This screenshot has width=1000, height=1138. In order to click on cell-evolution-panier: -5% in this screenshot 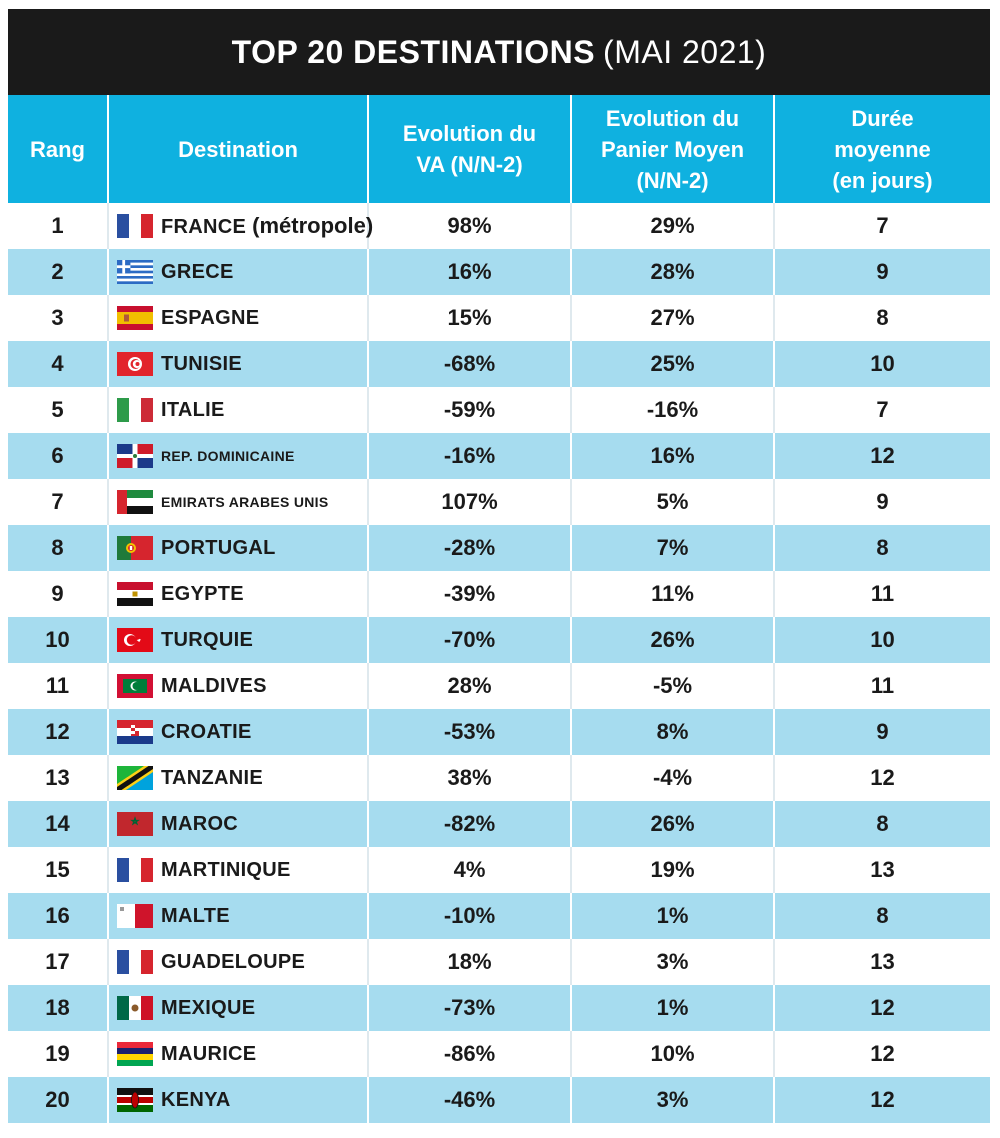, I will do `click(673, 686)`.